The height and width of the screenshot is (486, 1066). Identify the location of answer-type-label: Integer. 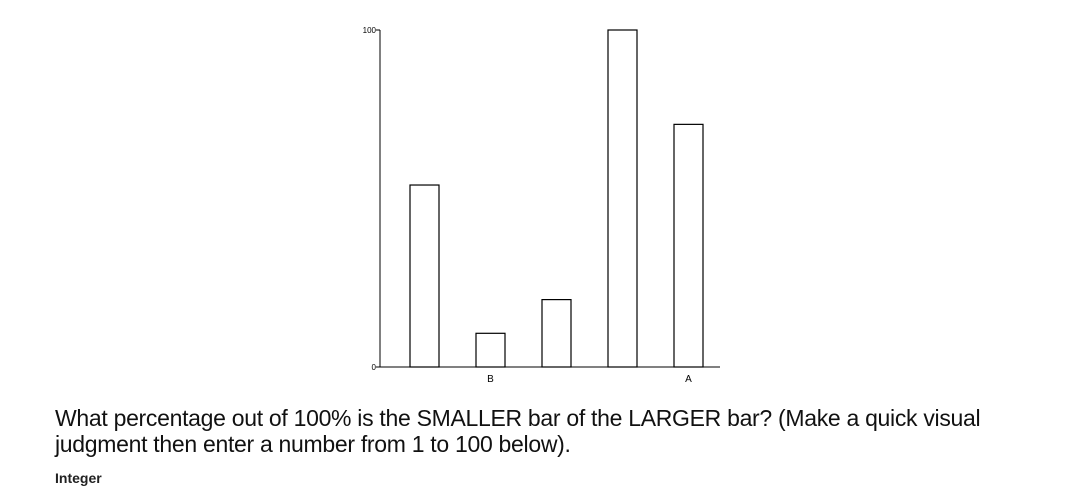
(78, 478).